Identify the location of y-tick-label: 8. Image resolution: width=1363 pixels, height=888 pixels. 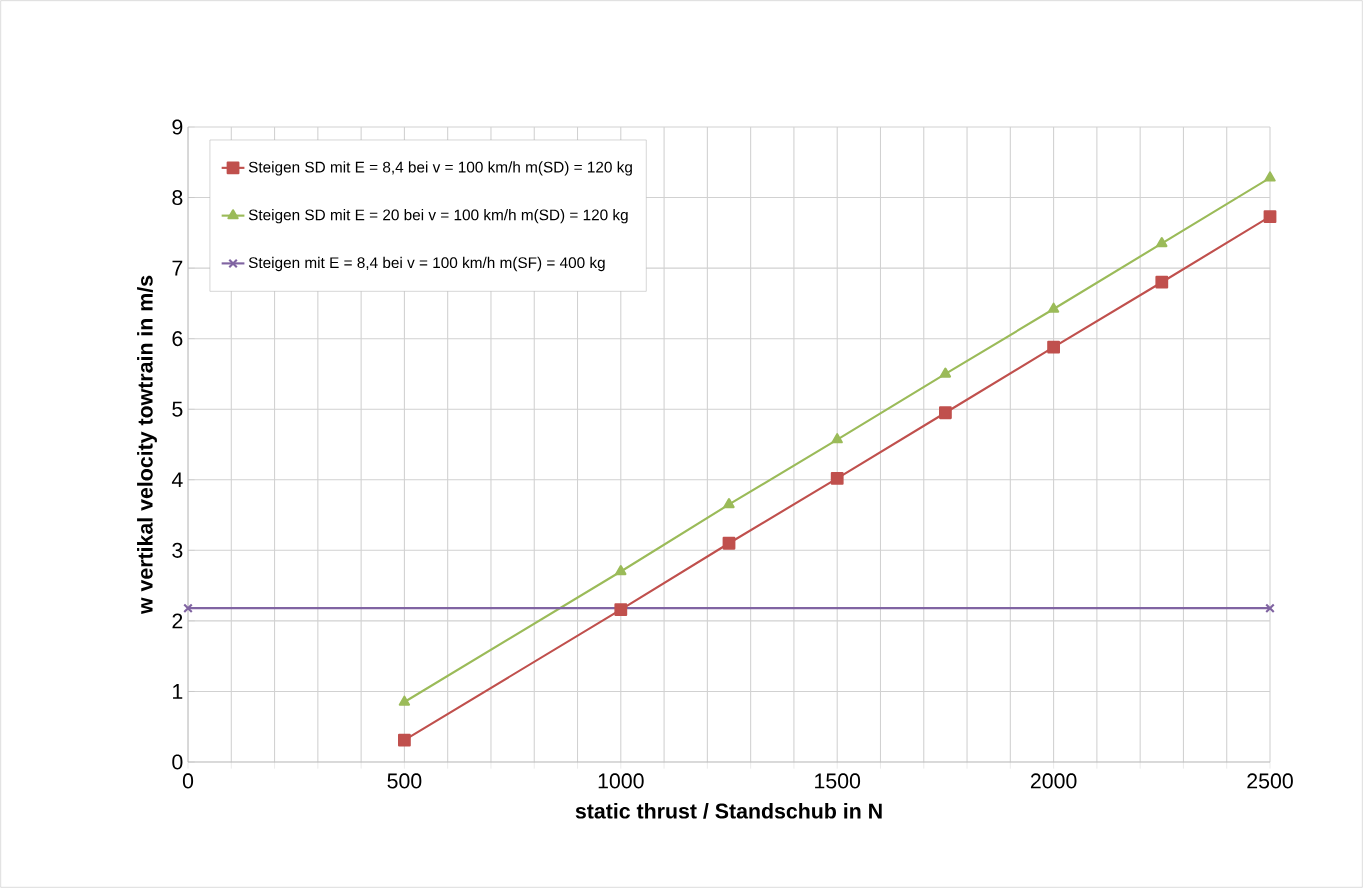
(177, 198).